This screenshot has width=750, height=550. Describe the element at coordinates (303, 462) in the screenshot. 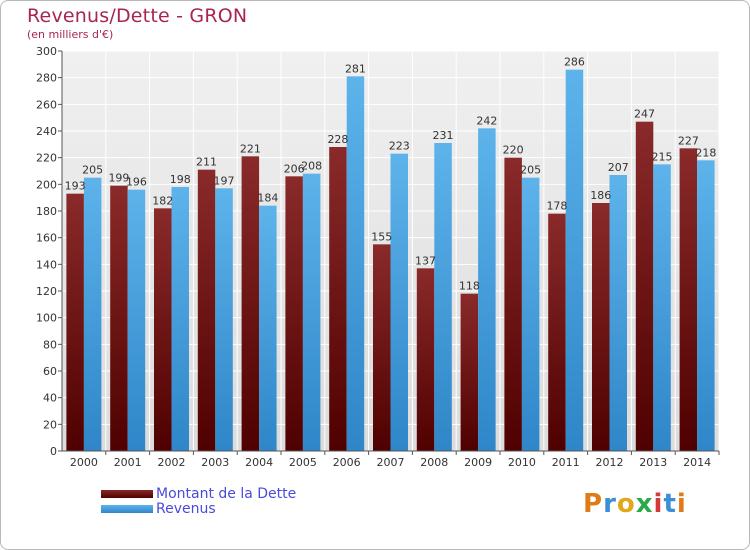

I see `x-tick-label: 2005` at that location.